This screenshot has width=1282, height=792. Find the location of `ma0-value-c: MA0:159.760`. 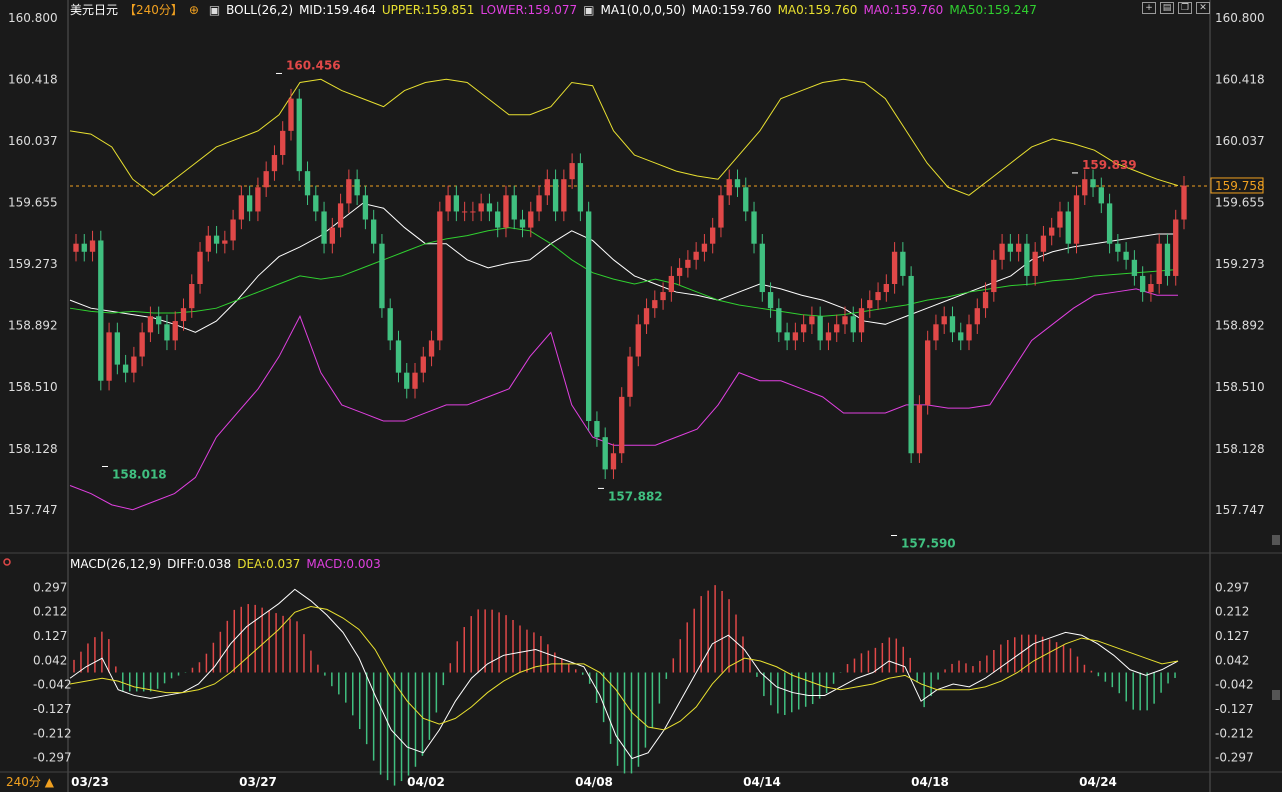

ma0-value-c: MA0:159.760 is located at coordinates (903, 10).